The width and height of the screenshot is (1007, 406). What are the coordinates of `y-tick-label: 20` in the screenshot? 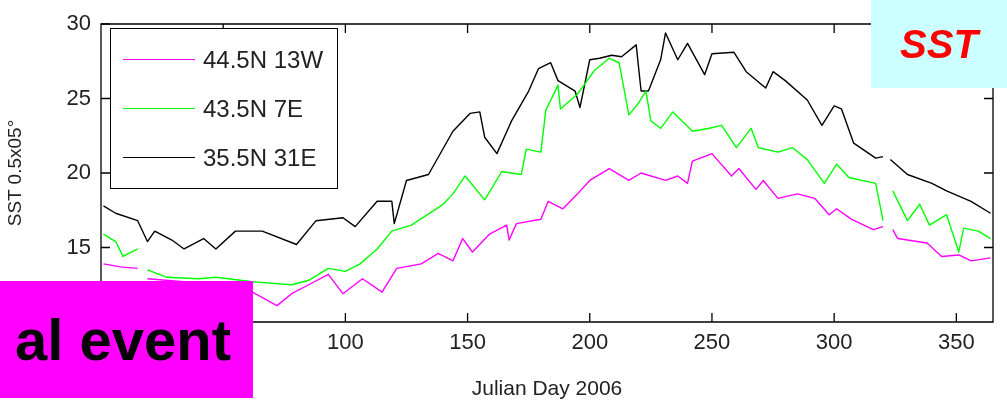 It's located at (78, 172).